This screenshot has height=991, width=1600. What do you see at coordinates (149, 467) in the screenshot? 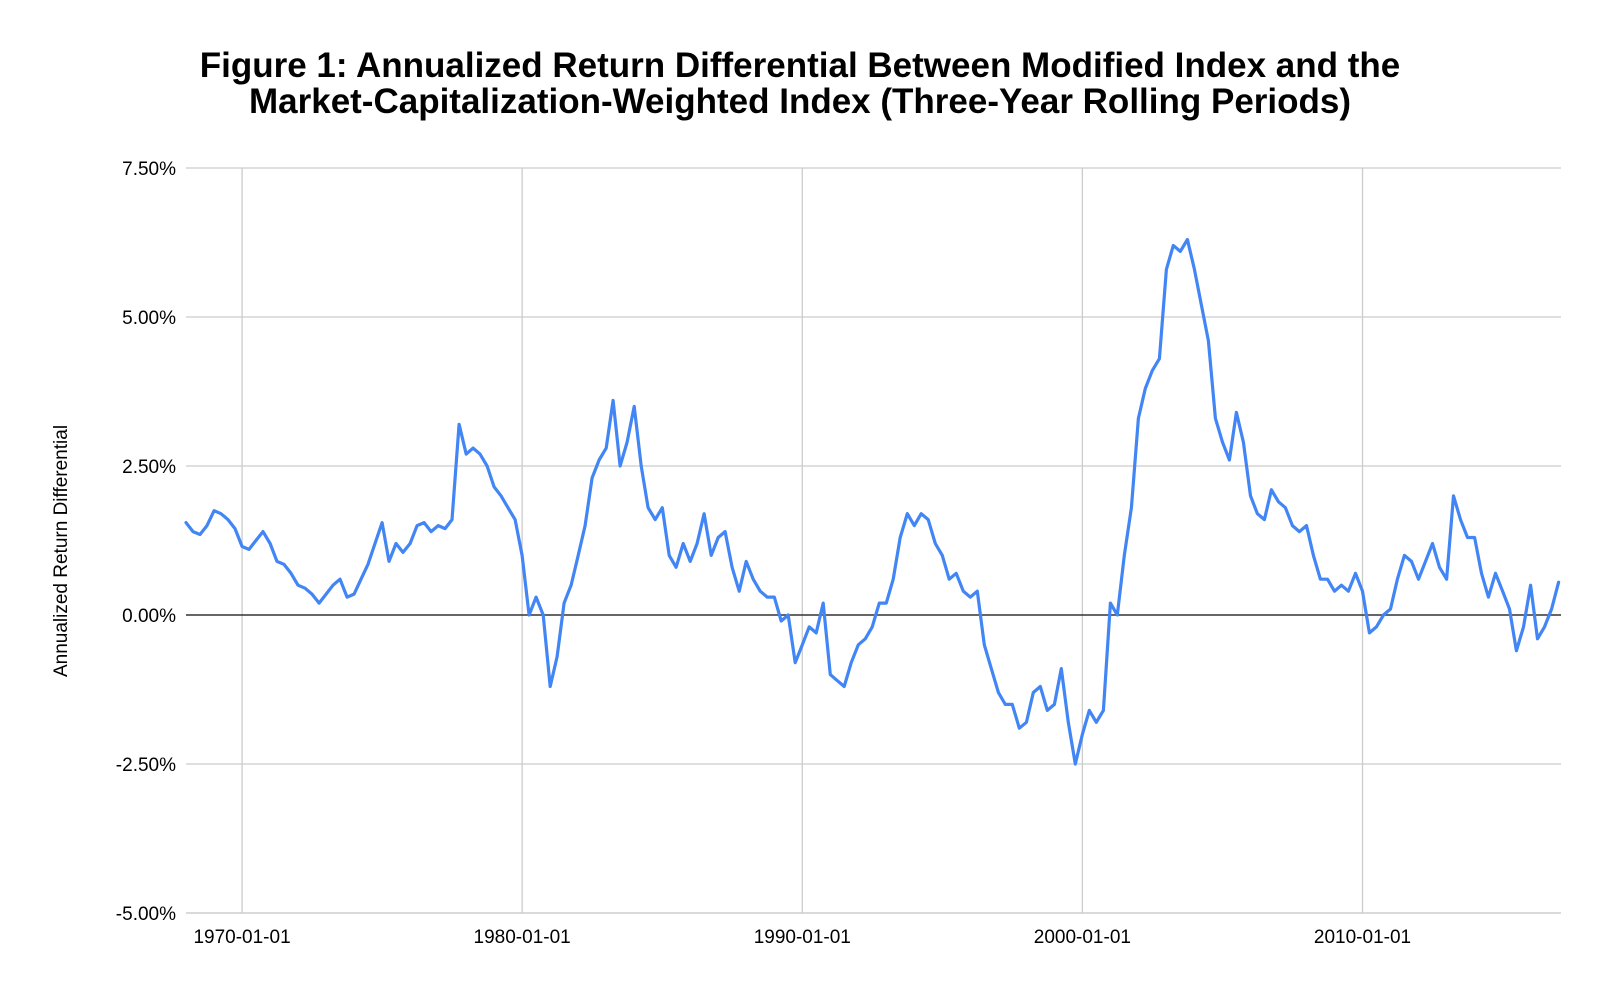
I see `y-tick-label: 2.50%` at bounding box center [149, 467].